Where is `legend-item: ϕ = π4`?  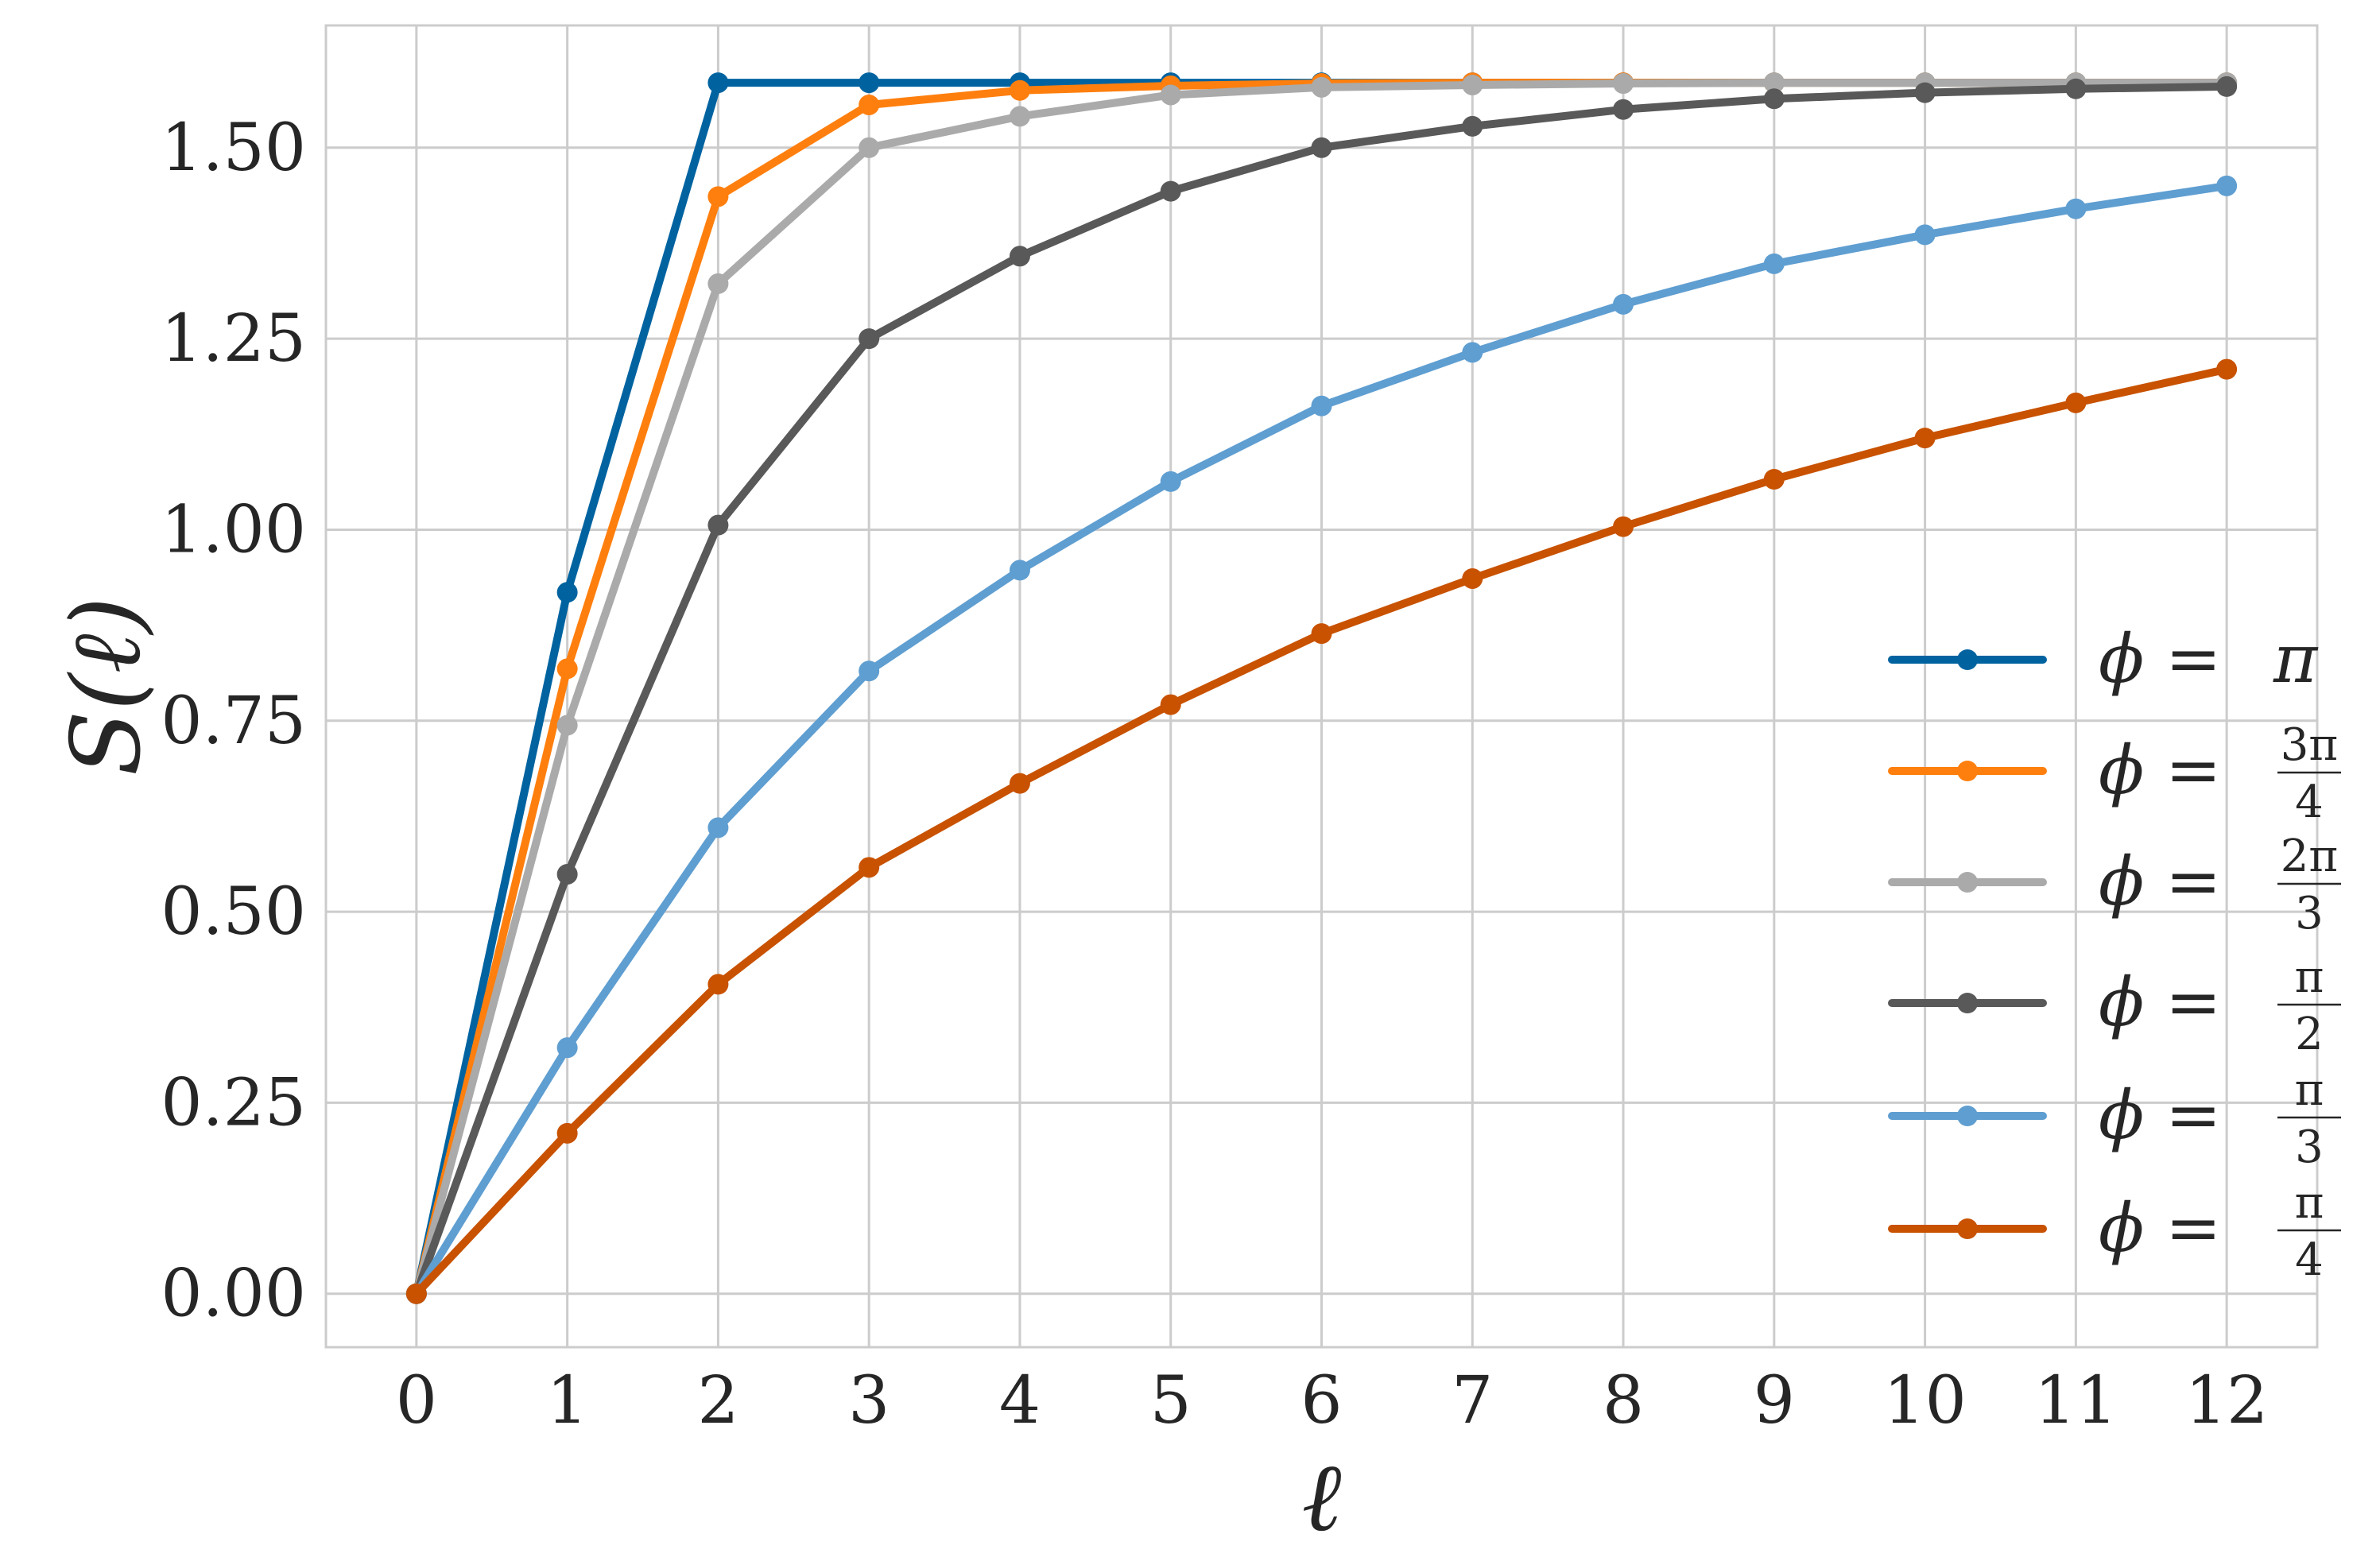
legend-item: ϕ = π4 is located at coordinates (2114, 1231).